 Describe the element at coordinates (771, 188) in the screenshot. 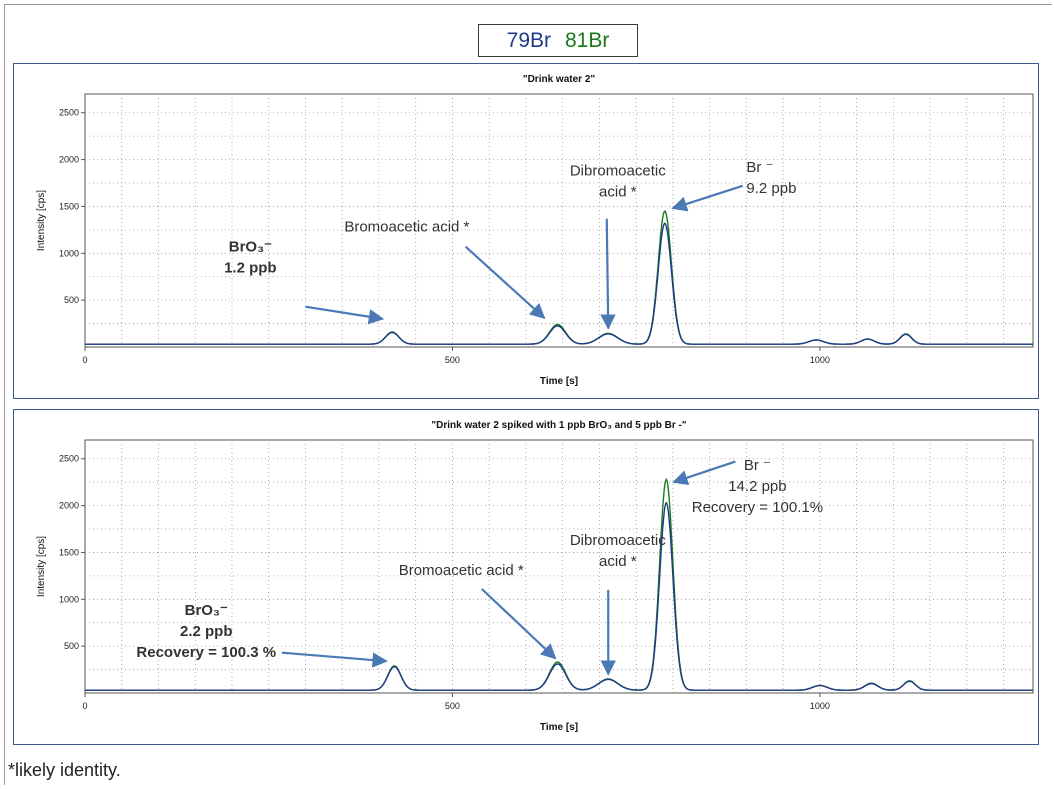

I see `annotation-label: 9.2 ppb` at that location.